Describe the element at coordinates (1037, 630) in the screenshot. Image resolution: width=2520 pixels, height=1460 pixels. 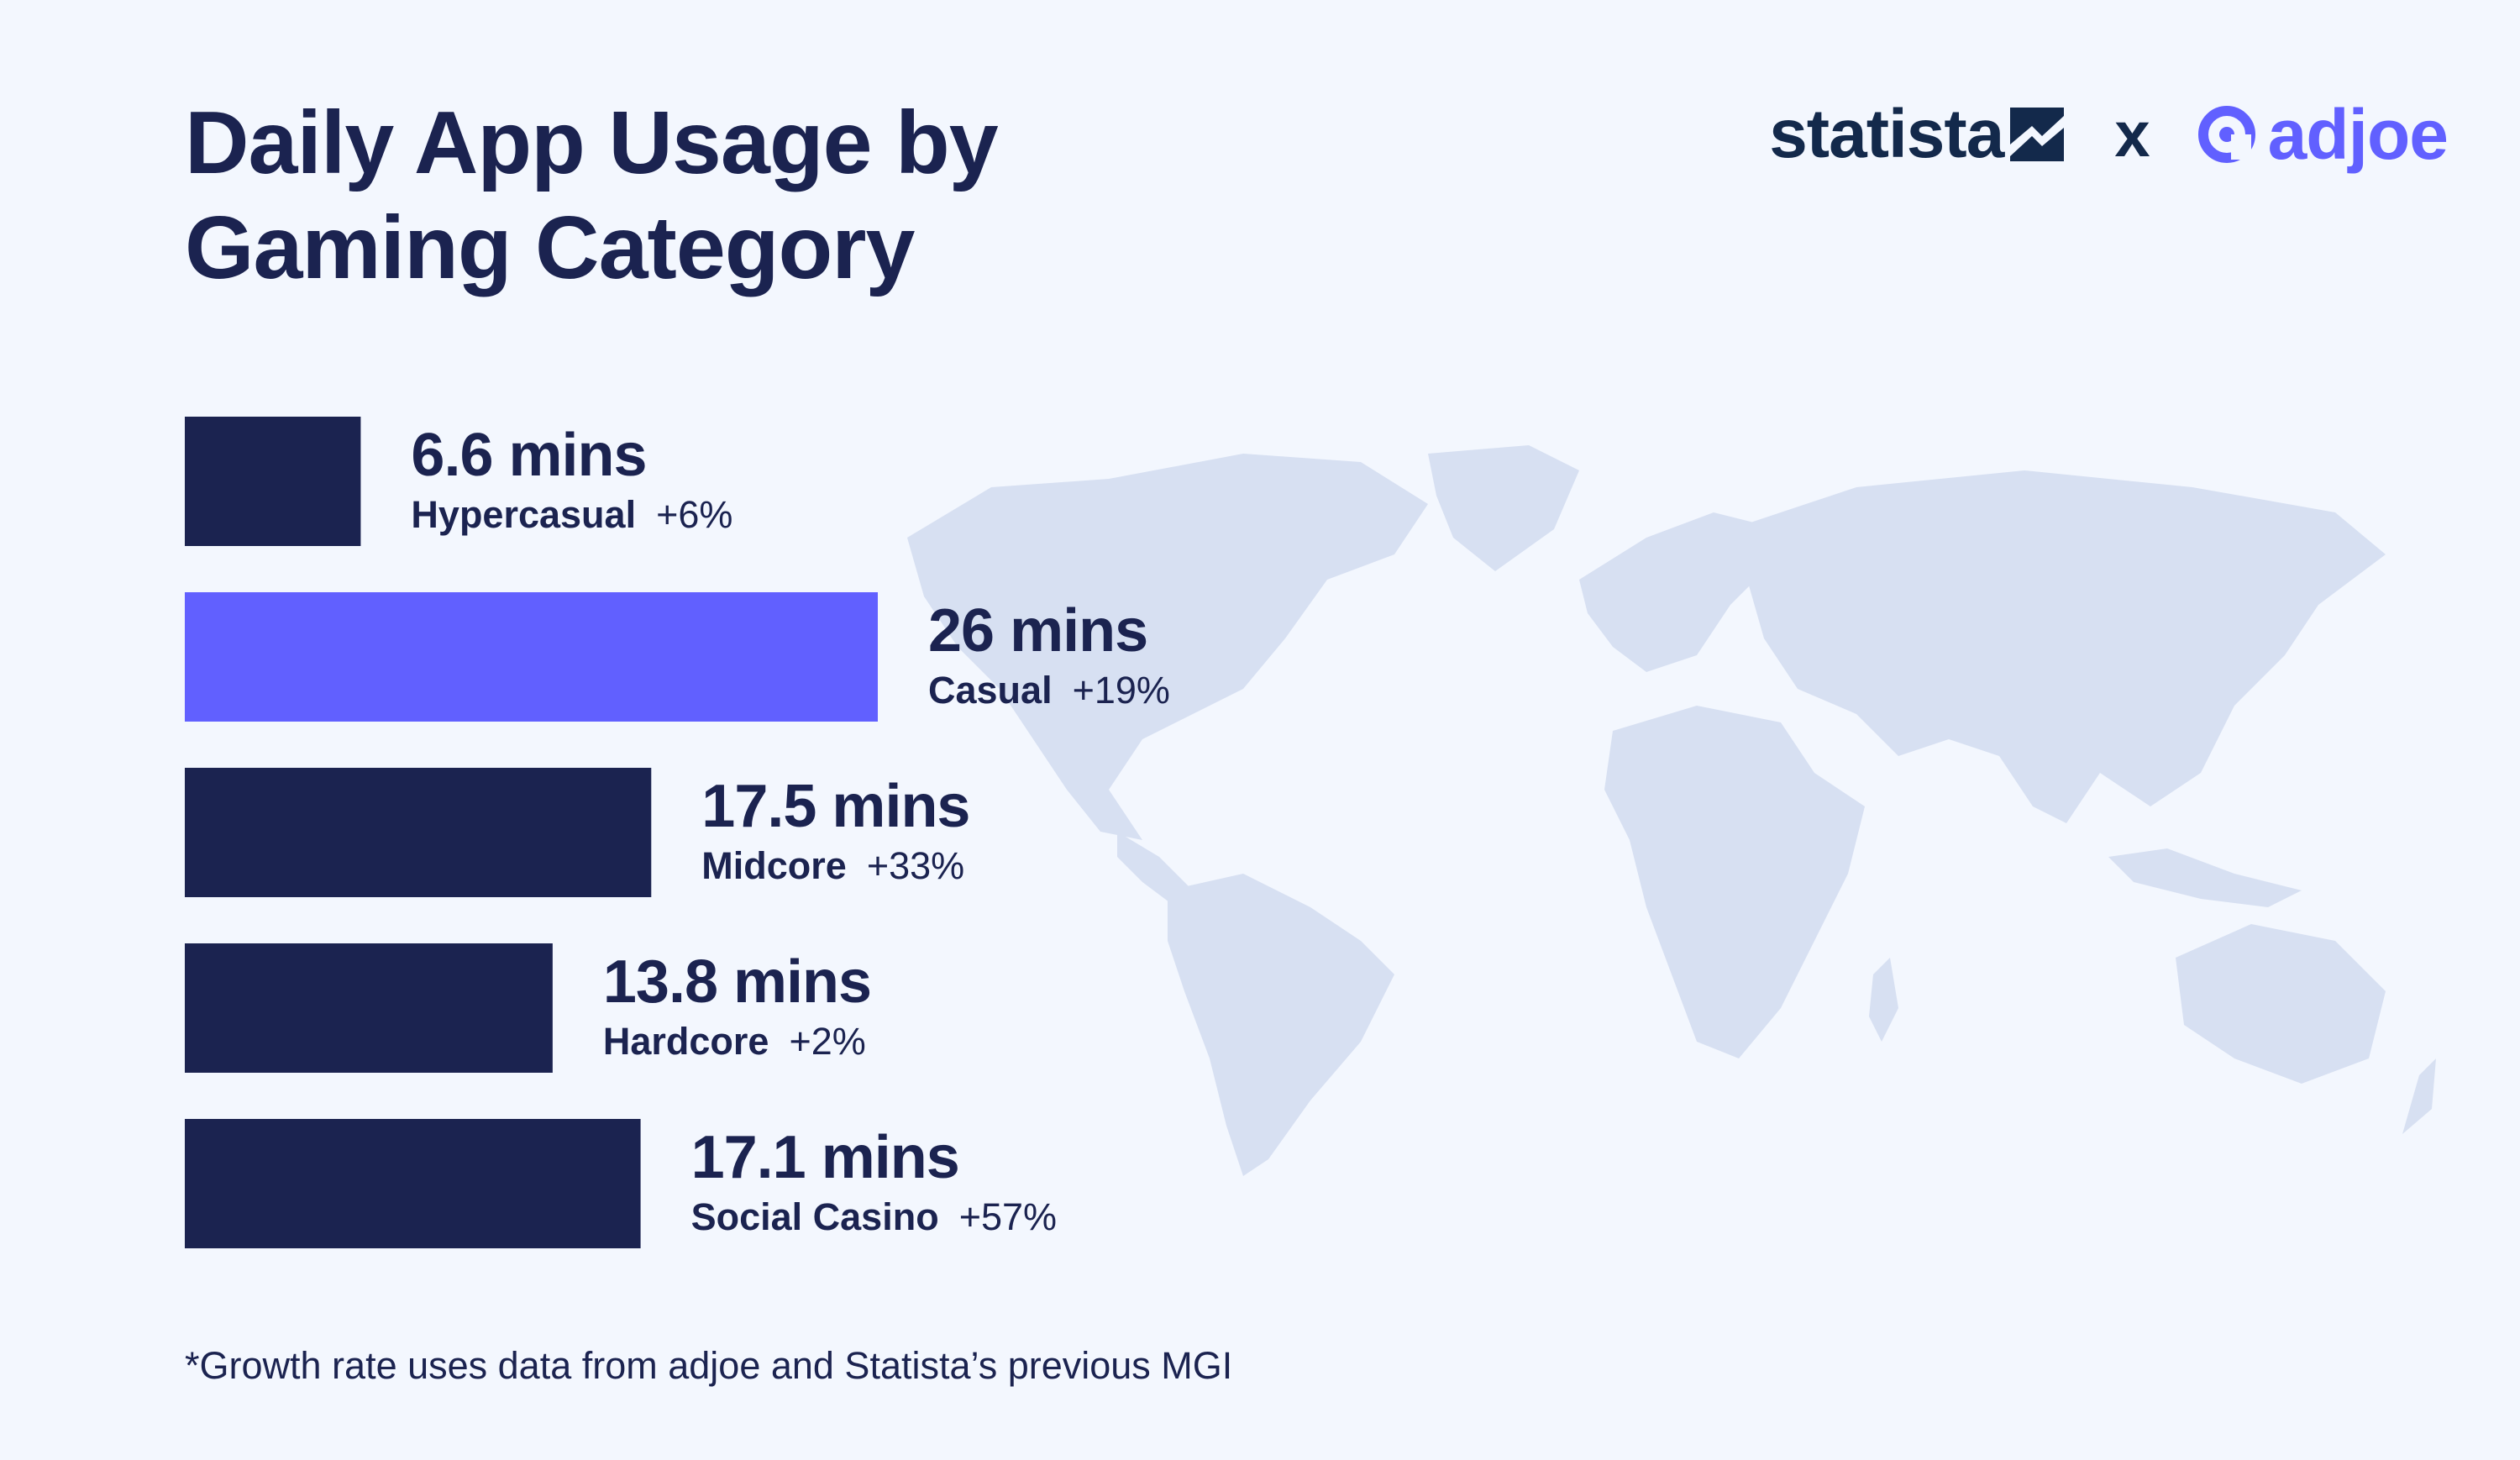
I see `value-label: 26 mins` at that location.